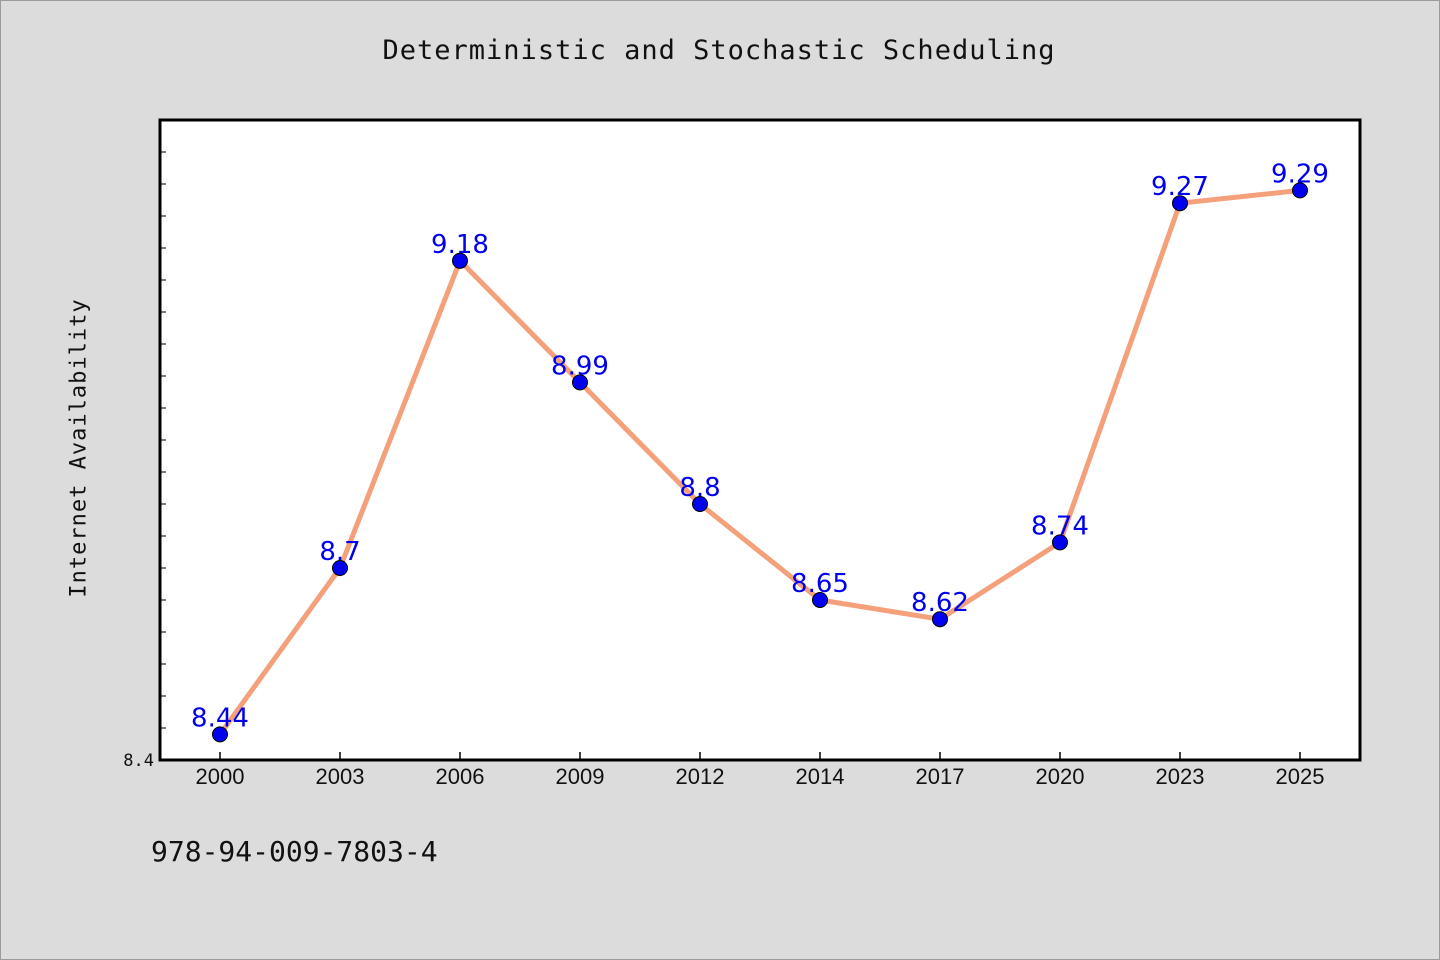 The width and height of the screenshot is (1440, 960). Describe the element at coordinates (138, 761) in the screenshot. I see `y-tick-label: 8.4` at that location.